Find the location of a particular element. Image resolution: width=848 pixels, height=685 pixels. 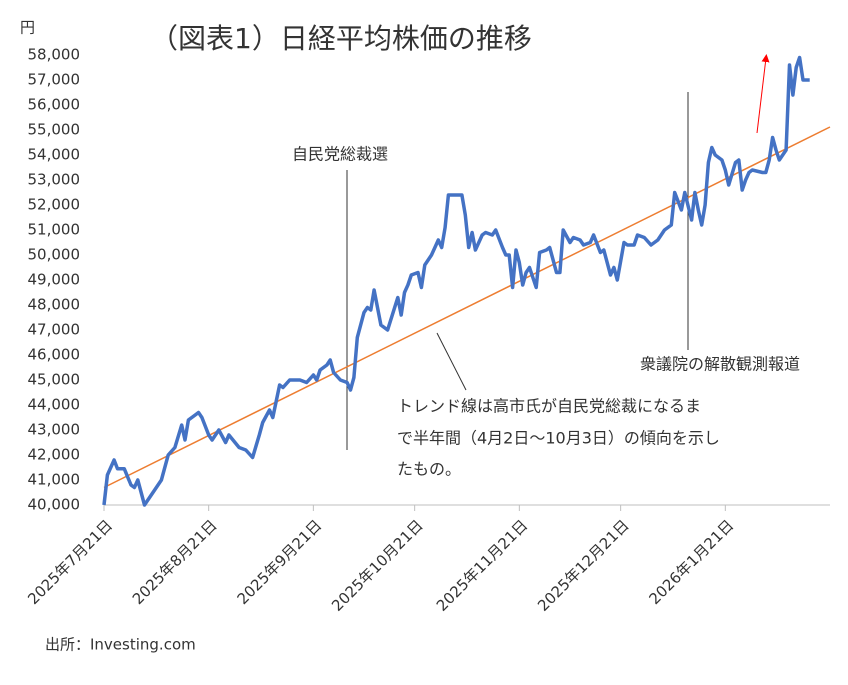

y-tick-label: 54,000 is located at coordinates (54, 155).